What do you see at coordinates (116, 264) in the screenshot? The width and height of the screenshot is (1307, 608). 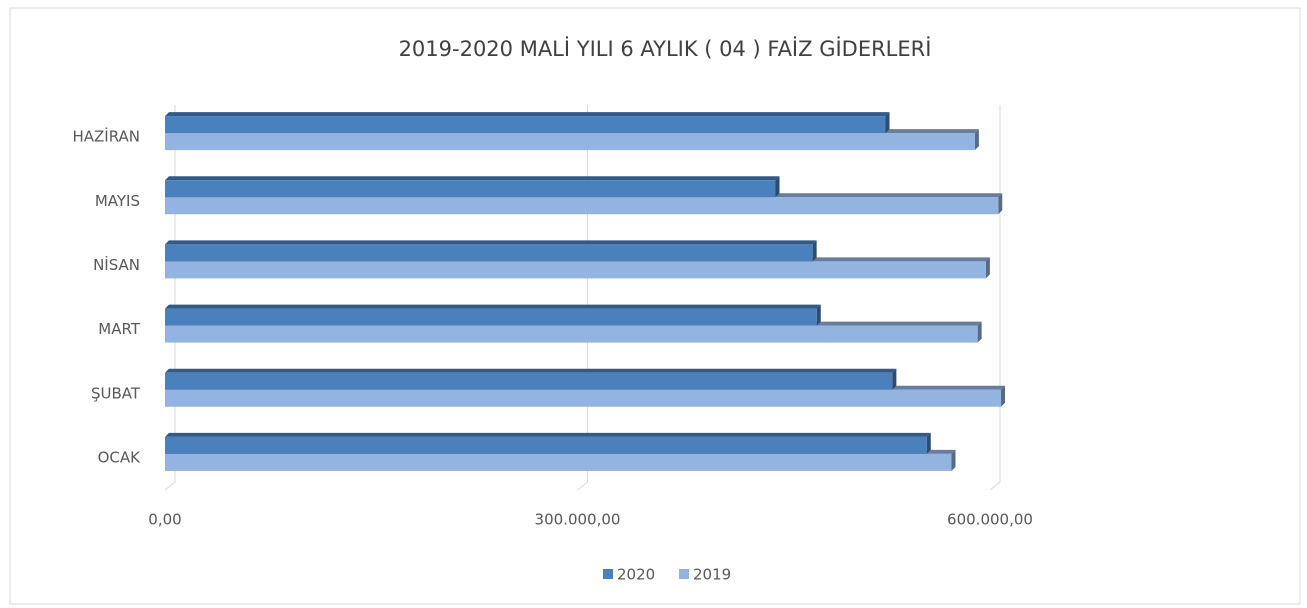 I see `y-tick-label: NİSAN` at bounding box center [116, 264].